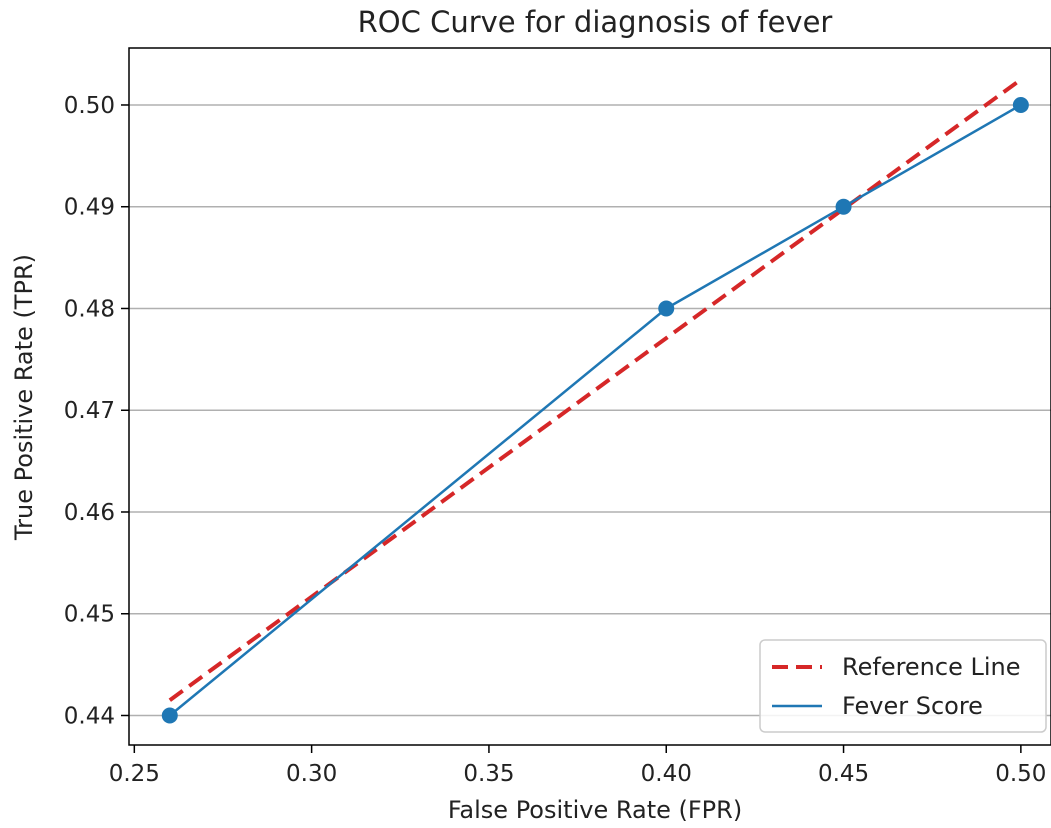 This screenshot has width=1051, height=828. What do you see at coordinates (24, 397) in the screenshot?
I see `y-axis-label: True Positive Rate (TPR)` at bounding box center [24, 397].